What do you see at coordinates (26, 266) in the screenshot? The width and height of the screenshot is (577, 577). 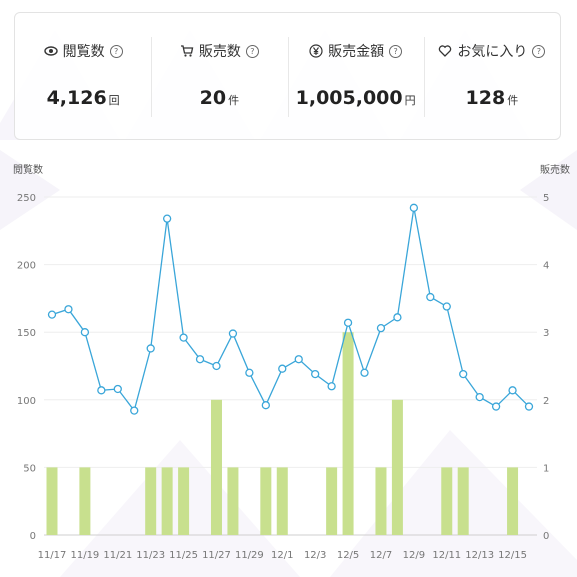 I see `left-tick-label: 200` at bounding box center [26, 266].